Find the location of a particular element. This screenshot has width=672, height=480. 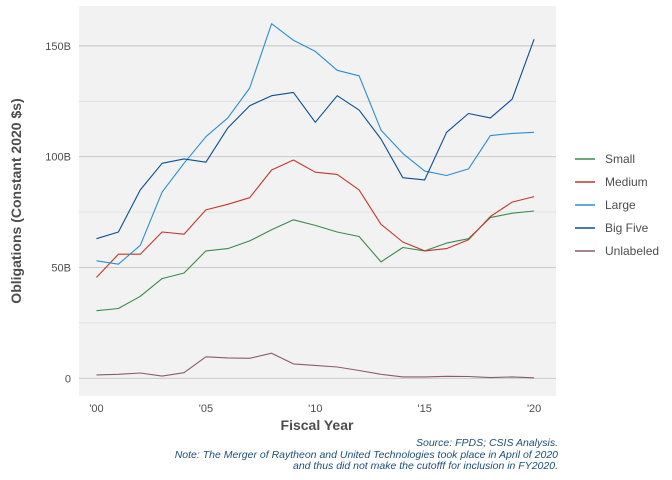

x-tick-label: '10 is located at coordinates (315, 409).